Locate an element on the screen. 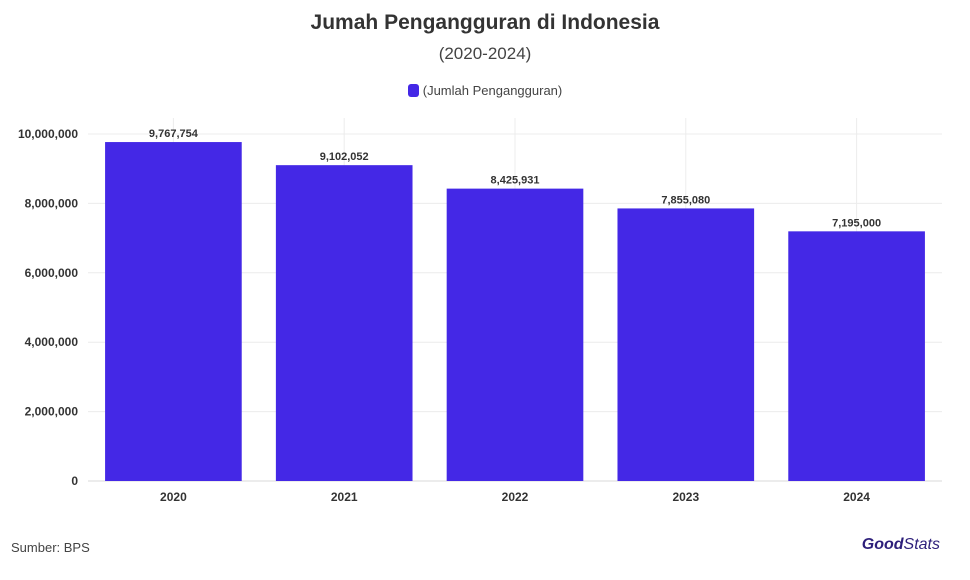 This screenshot has width=970, height=580. legend-swatch is located at coordinates (413, 90).